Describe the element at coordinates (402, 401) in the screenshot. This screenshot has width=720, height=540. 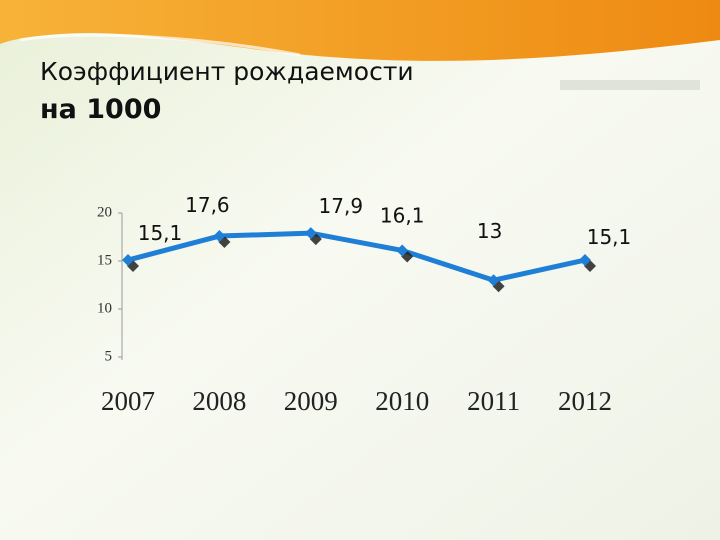
I see `x-tick-label: 2010` at that location.